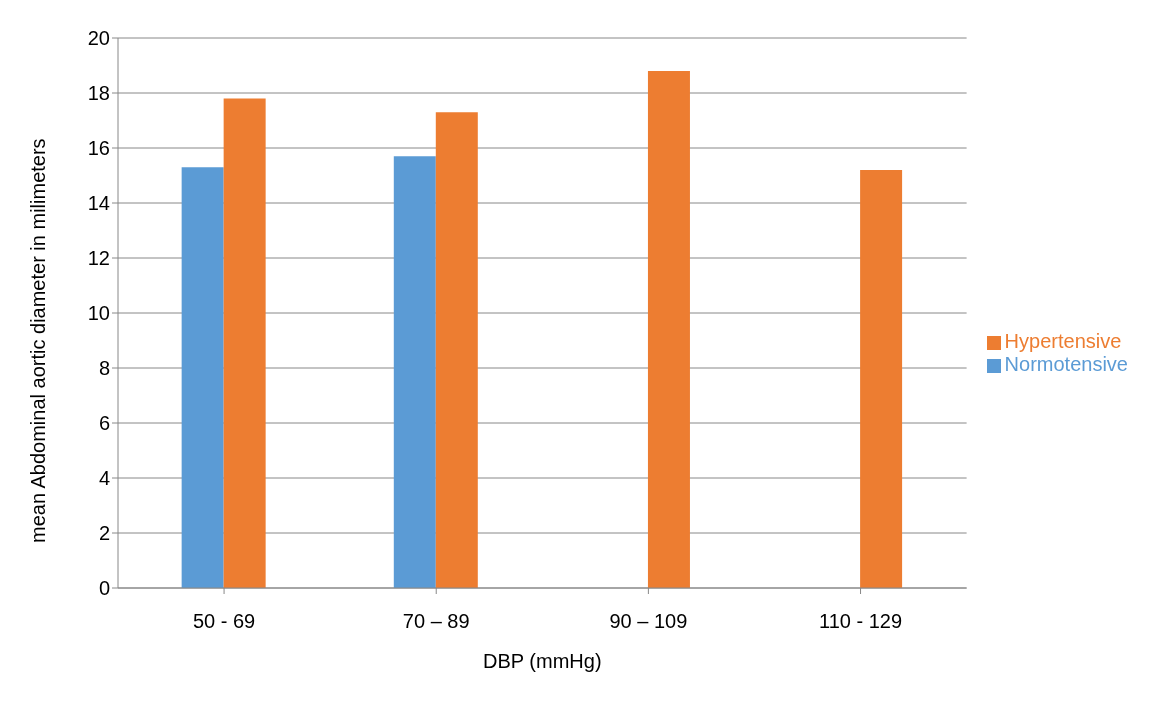  I want to click on x-tick-label: 90 – 109, so click(648, 621).